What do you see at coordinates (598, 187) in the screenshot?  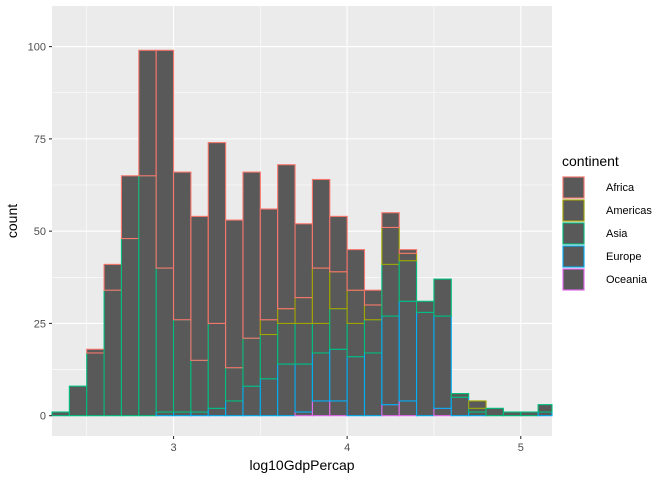 I see `legend-item-africa: Africa` at bounding box center [598, 187].